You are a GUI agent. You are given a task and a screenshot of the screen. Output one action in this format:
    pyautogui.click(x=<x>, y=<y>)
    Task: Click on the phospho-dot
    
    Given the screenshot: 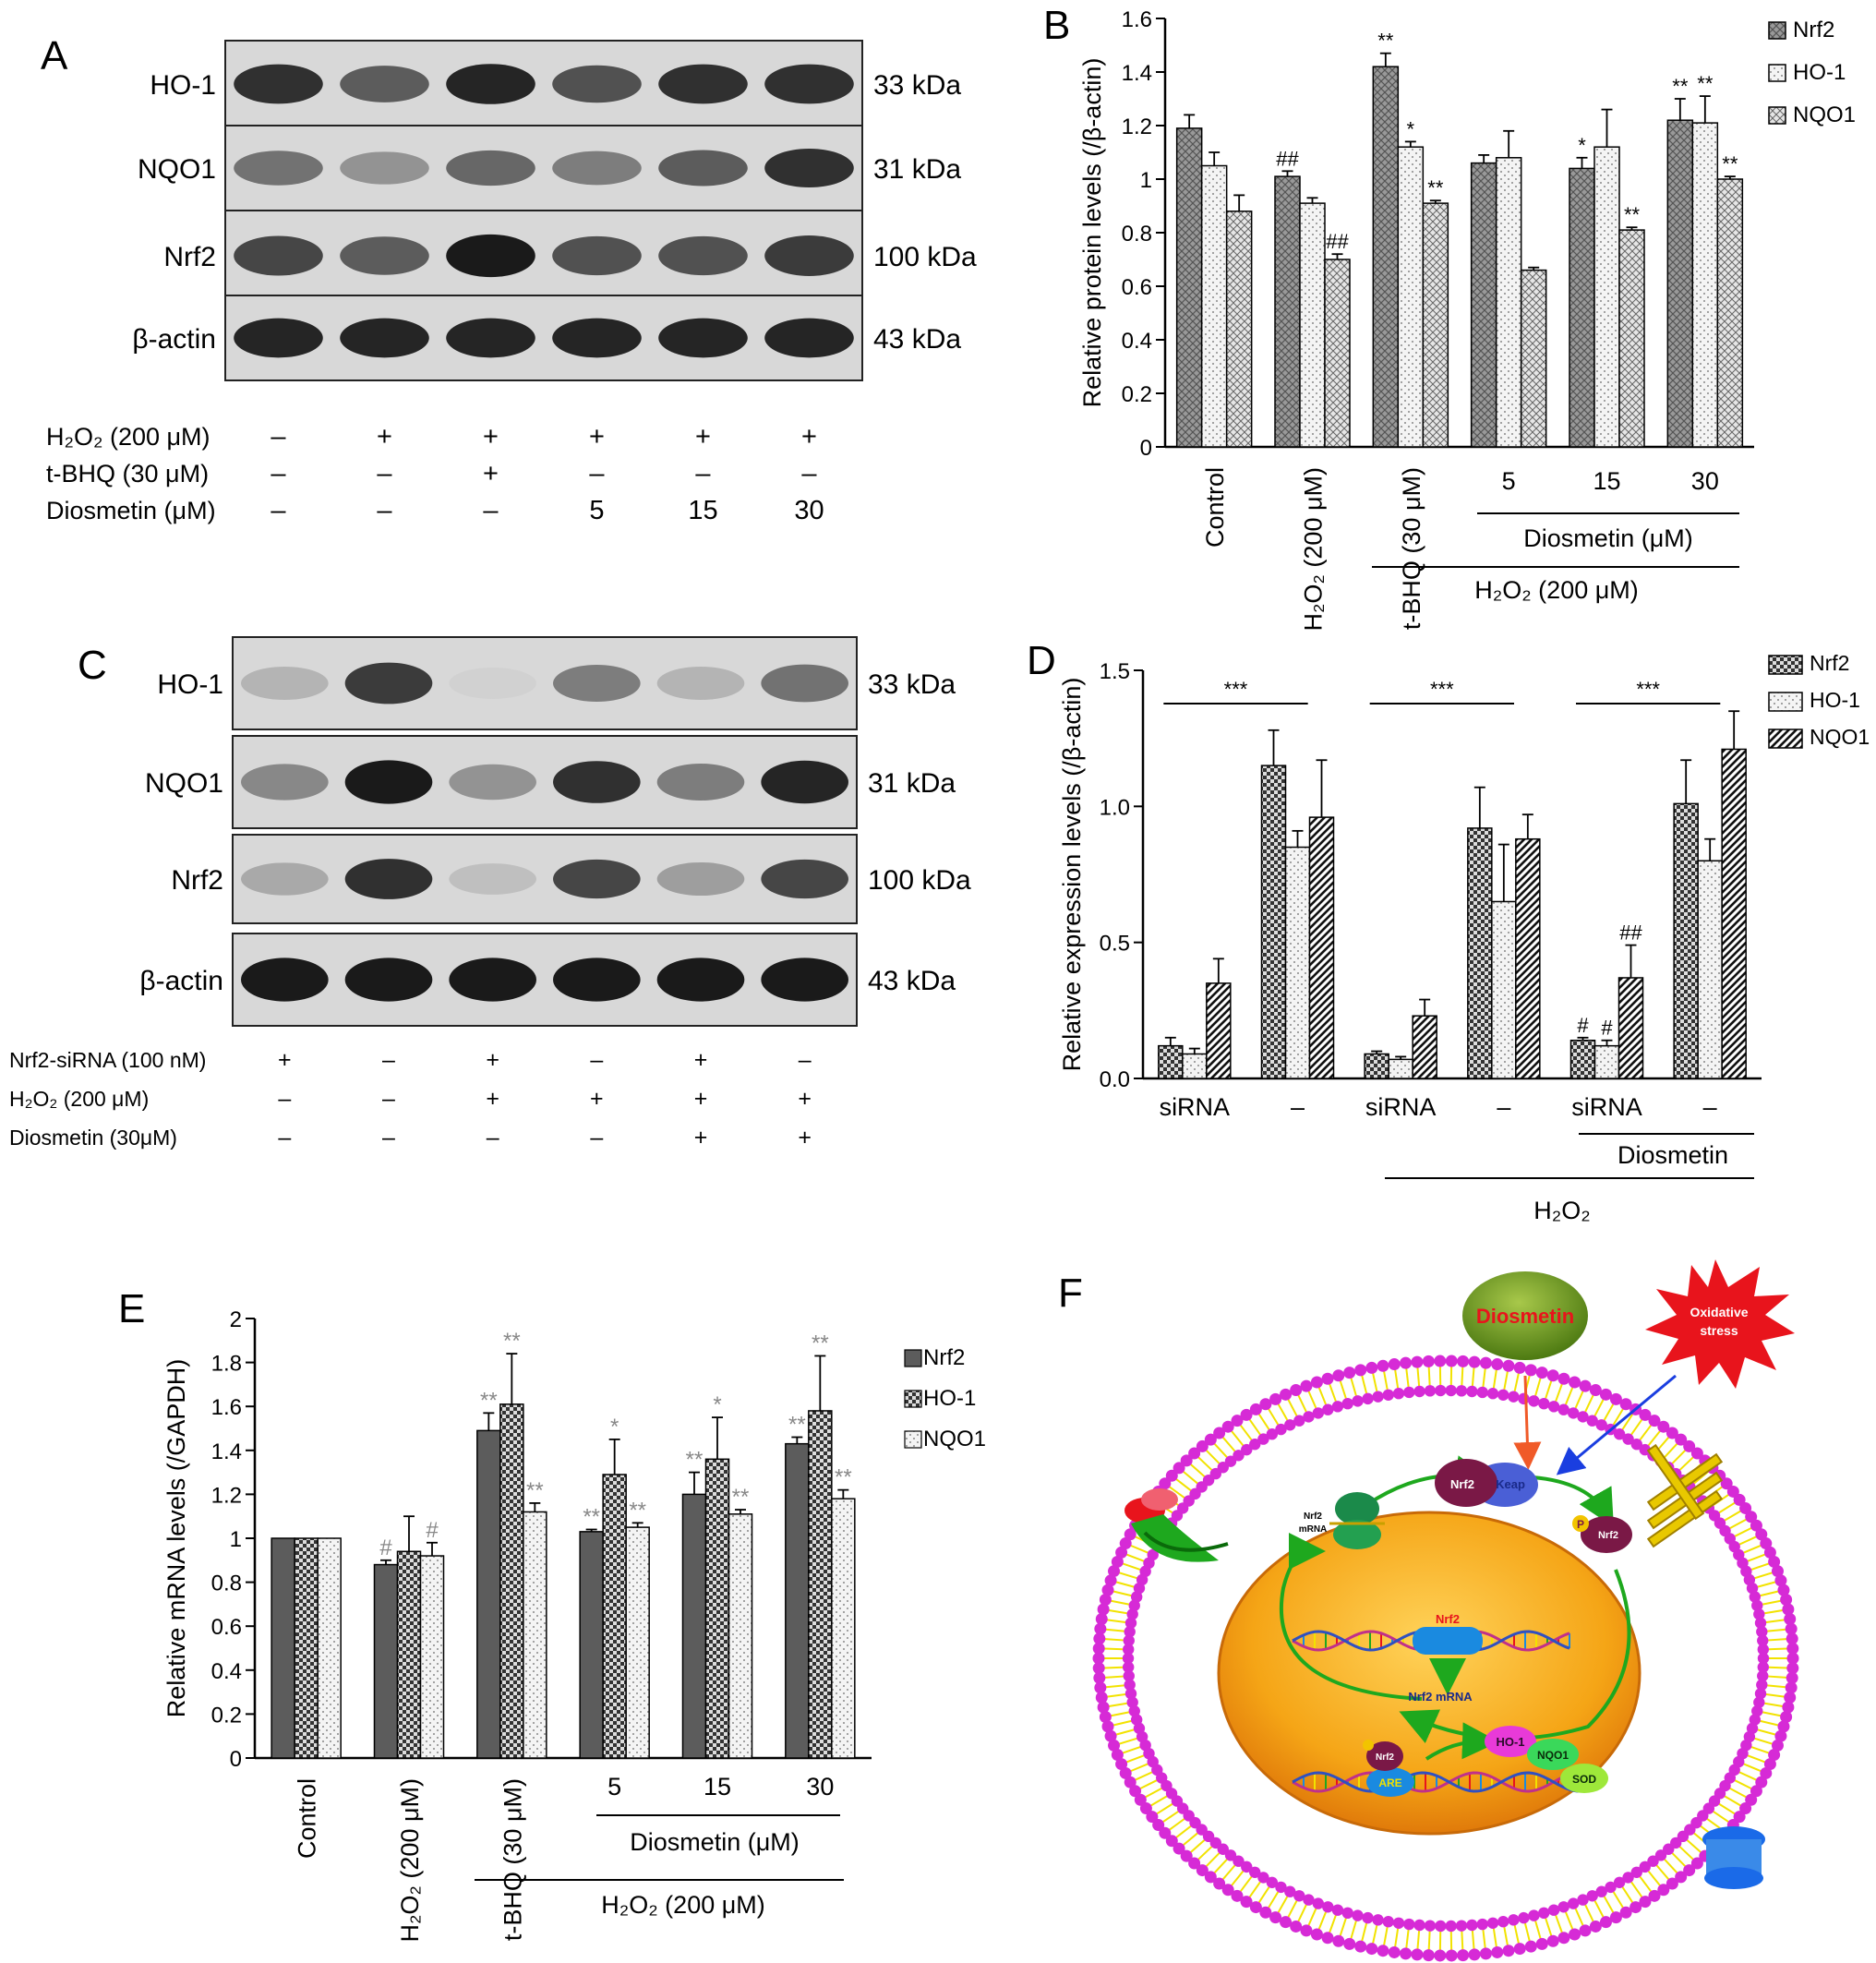 What is the action you would take?
    pyautogui.click(x=1580, y=1523)
    